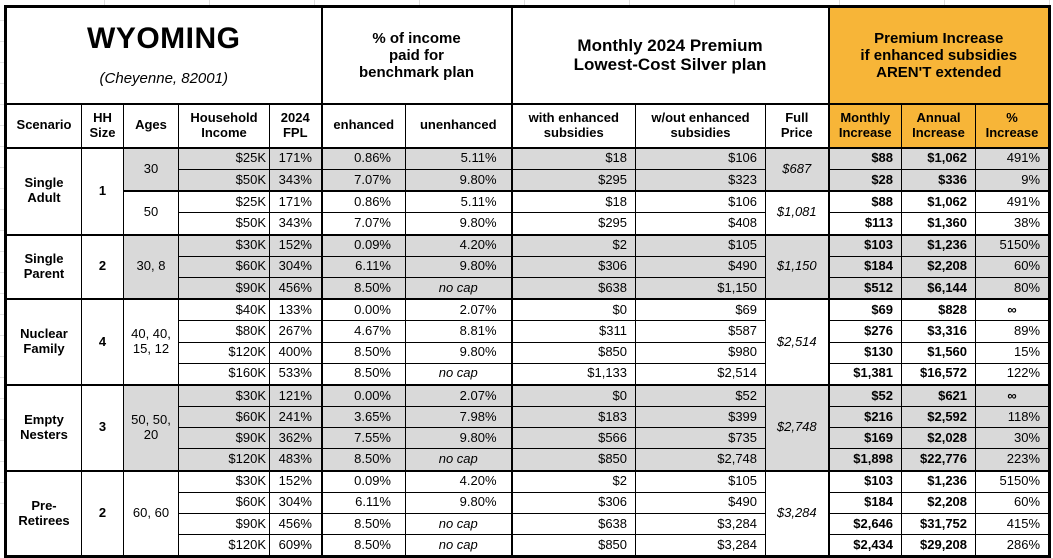  I want to click on cell-unenhanced-pct: 8.81%, so click(458, 331).